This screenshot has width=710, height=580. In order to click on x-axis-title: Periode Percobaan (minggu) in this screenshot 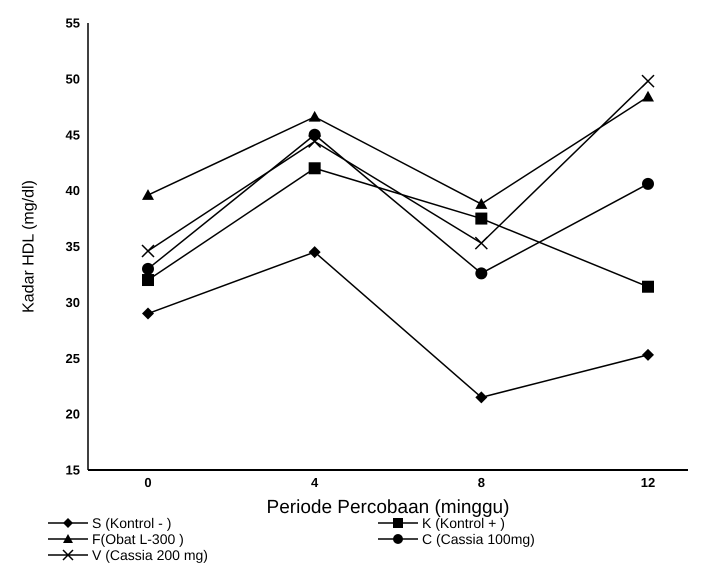, I will do `click(388, 507)`.